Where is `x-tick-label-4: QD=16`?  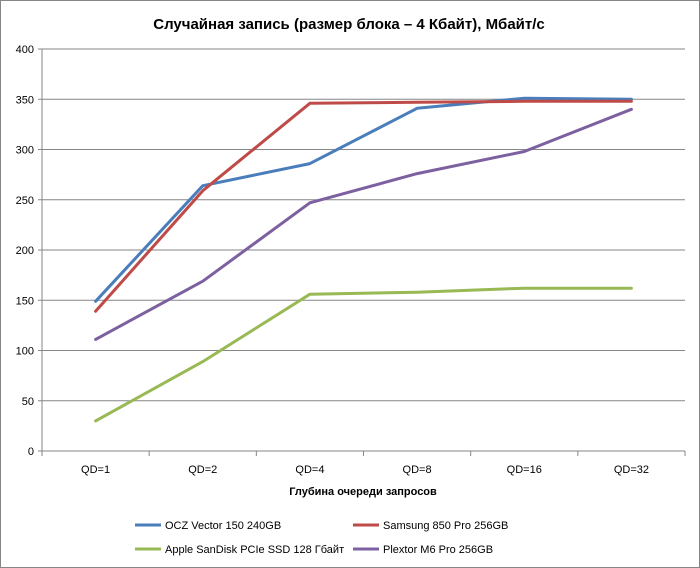 x-tick-label-4: QD=16 is located at coordinates (524, 470).